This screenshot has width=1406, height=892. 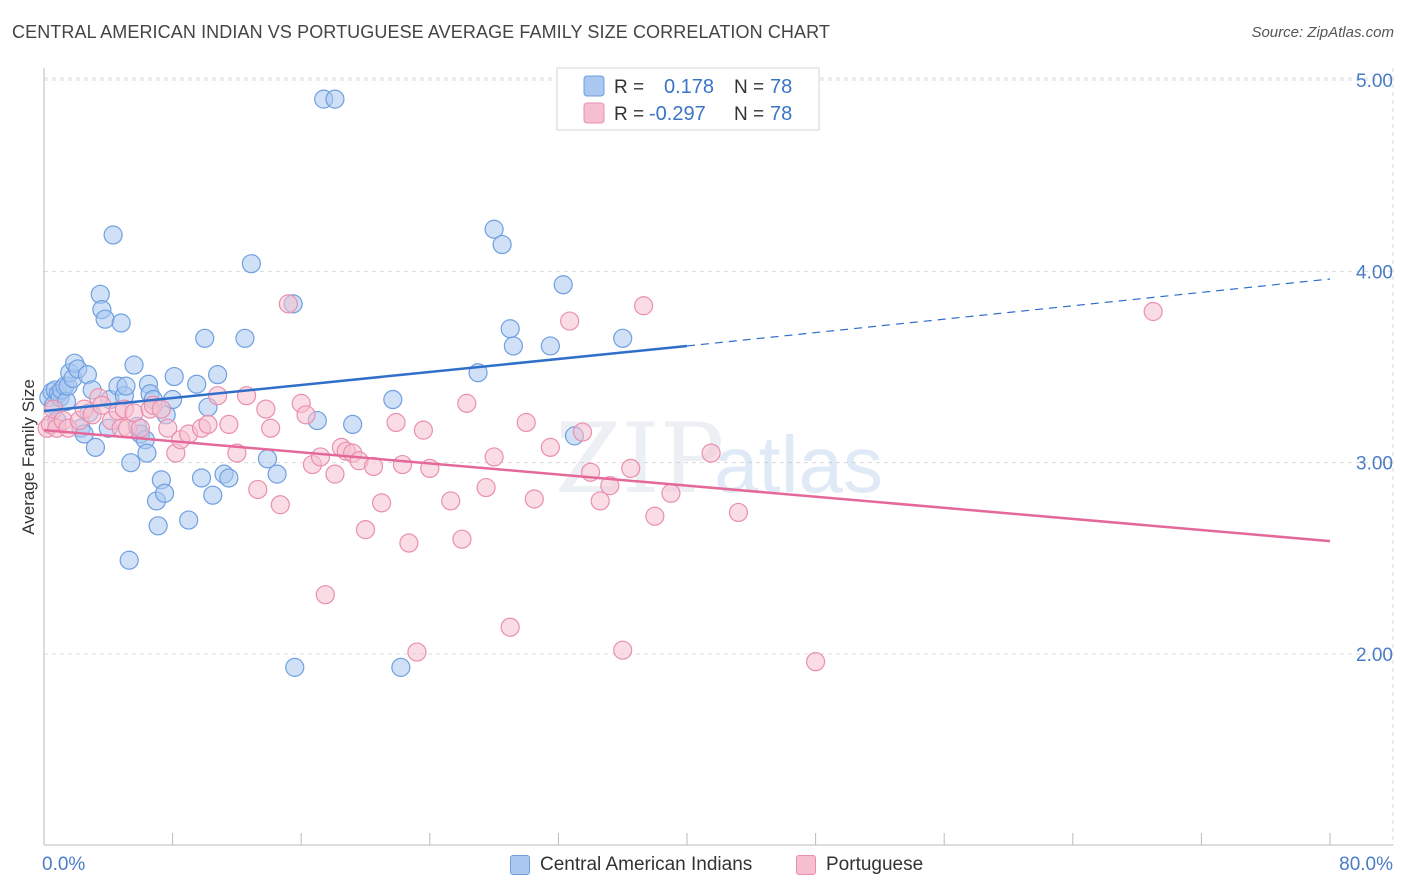 What do you see at coordinates (1374, 81) in the screenshot?
I see `y-tick-label-3: 5.00` at bounding box center [1374, 81].